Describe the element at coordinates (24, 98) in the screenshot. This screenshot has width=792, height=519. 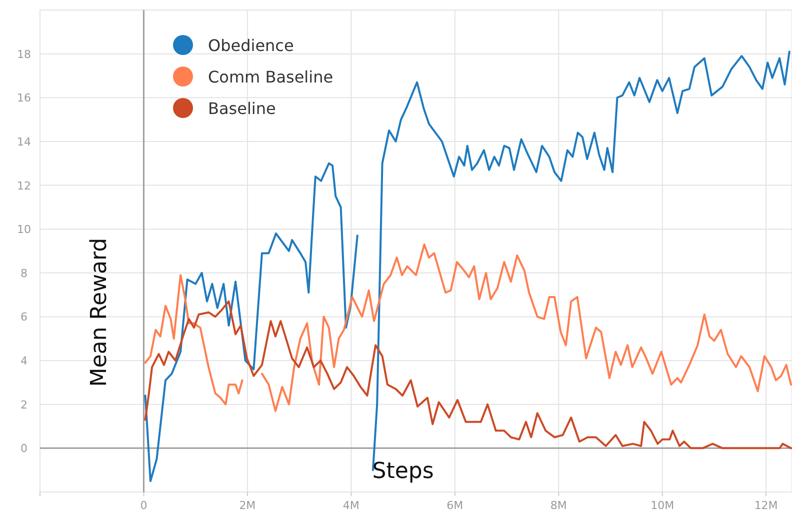
I see `y-tick-label: 16` at that location.